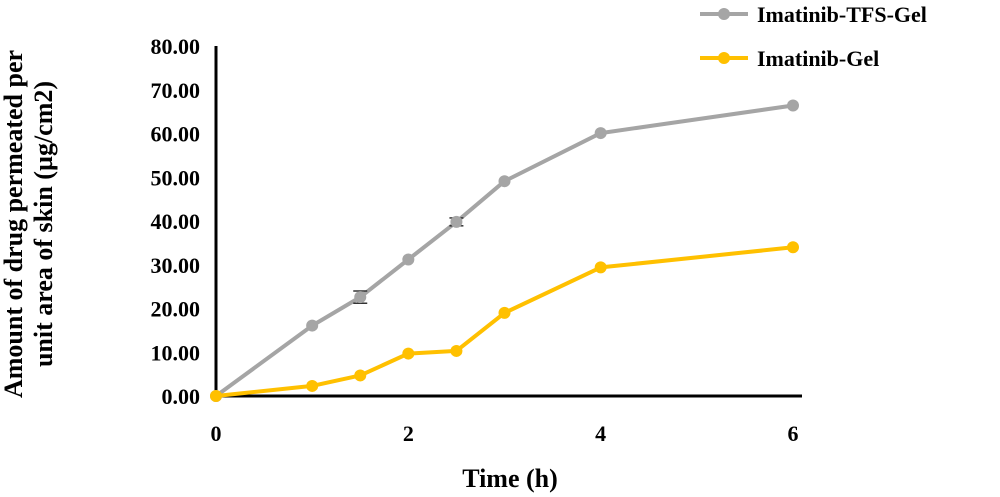  Describe the element at coordinates (176, 46) in the screenshot. I see `y-tick-label: 80.00` at that location.